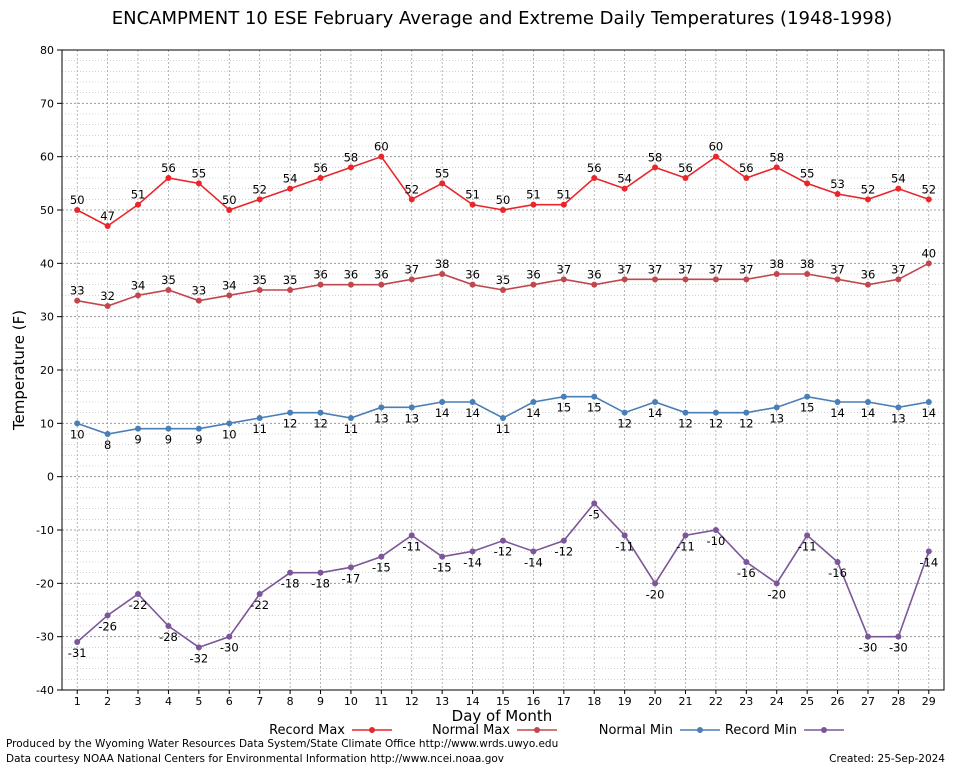 The image size is (954, 768). What do you see at coordinates (381, 701) in the screenshot?
I see `x-tick-label: 11` at bounding box center [381, 701].